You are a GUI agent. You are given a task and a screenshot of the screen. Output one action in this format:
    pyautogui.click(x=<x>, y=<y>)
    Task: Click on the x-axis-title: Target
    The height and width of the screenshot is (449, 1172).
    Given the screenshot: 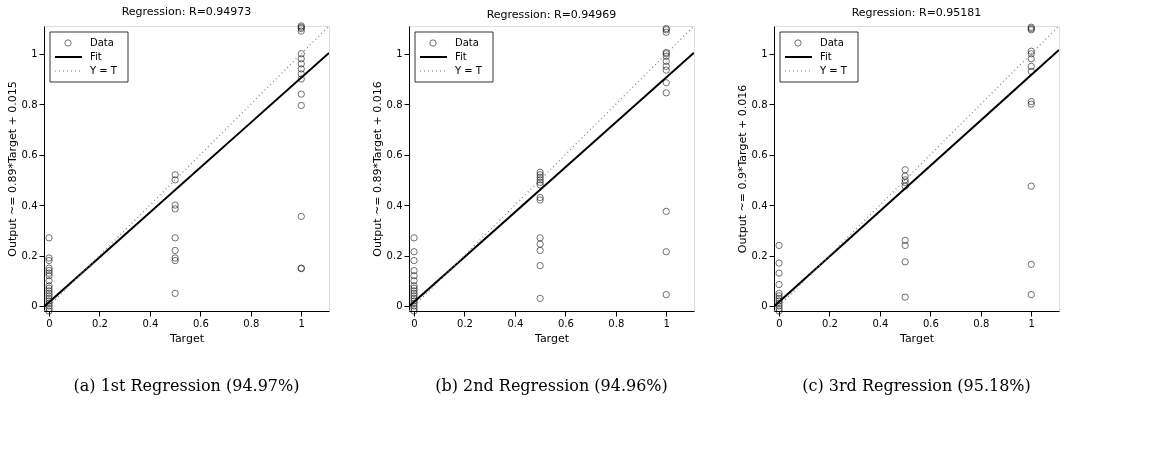 What is the action you would take?
    pyautogui.click(x=551, y=338)
    